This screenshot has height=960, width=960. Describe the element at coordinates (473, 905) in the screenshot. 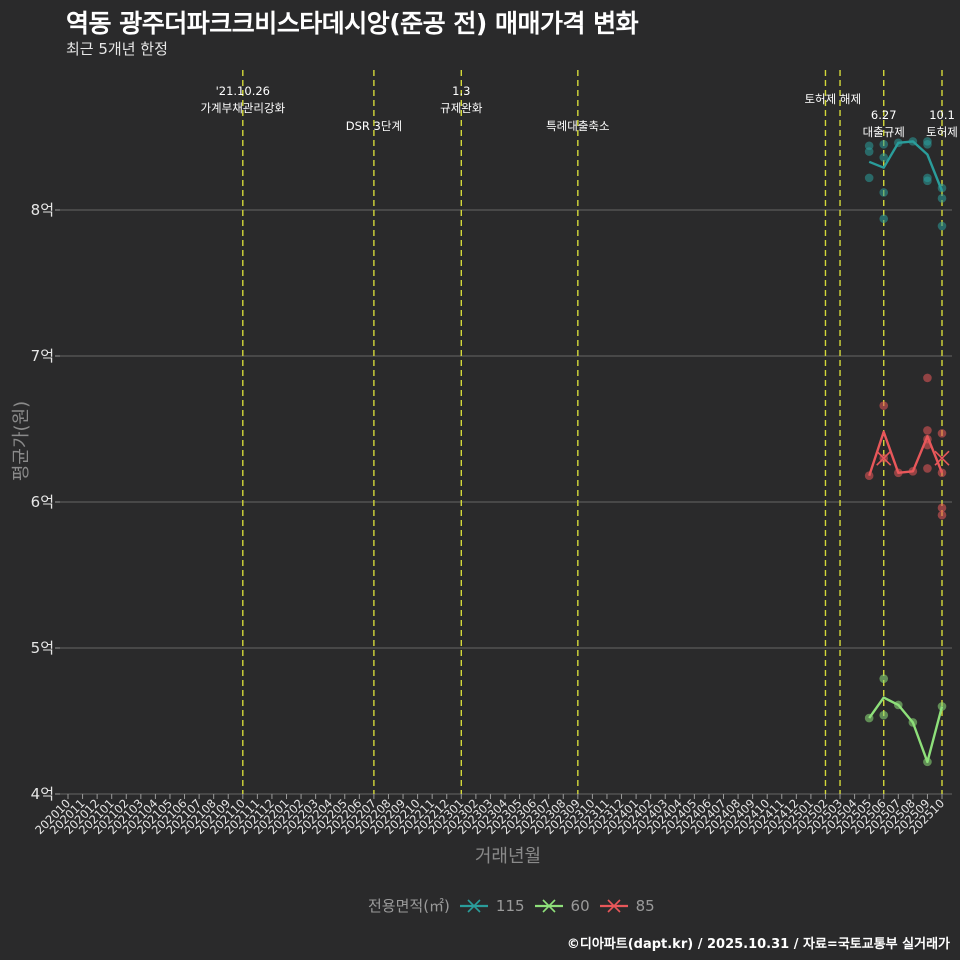

I see `legend-key-115-icon` at that location.